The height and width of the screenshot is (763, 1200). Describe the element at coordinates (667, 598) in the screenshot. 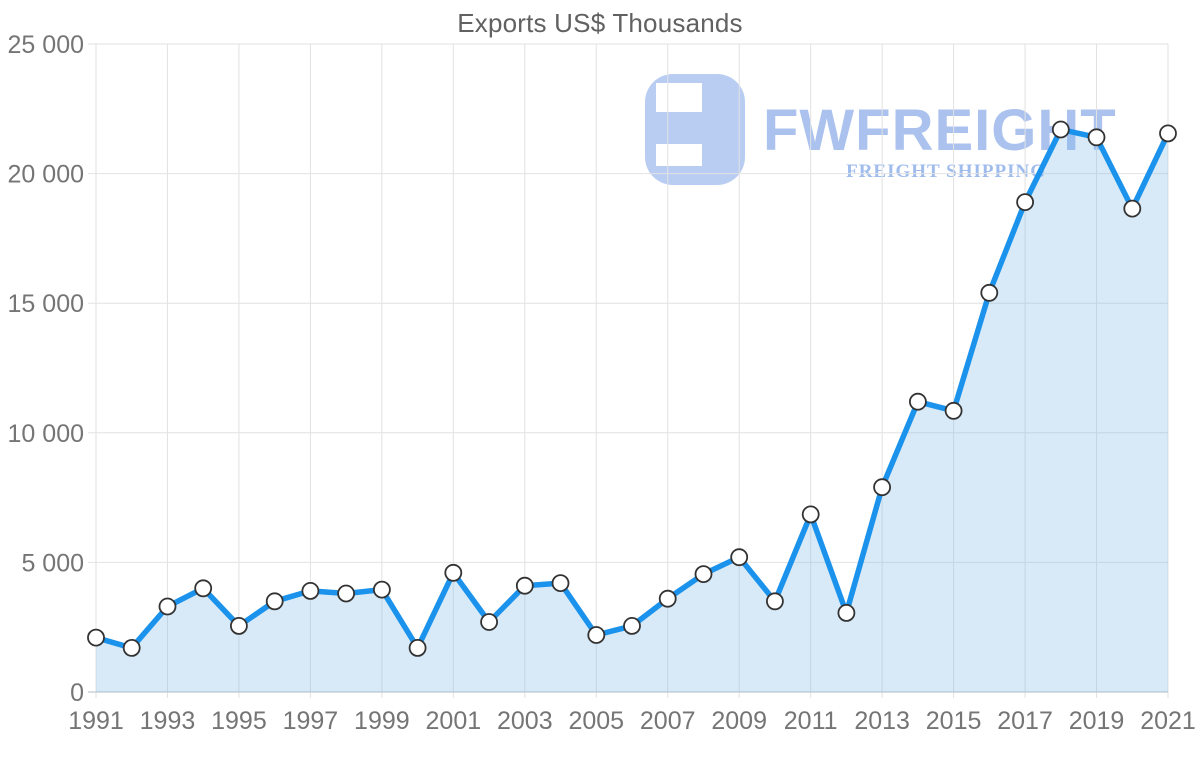

I see `data-point-2007` at that location.